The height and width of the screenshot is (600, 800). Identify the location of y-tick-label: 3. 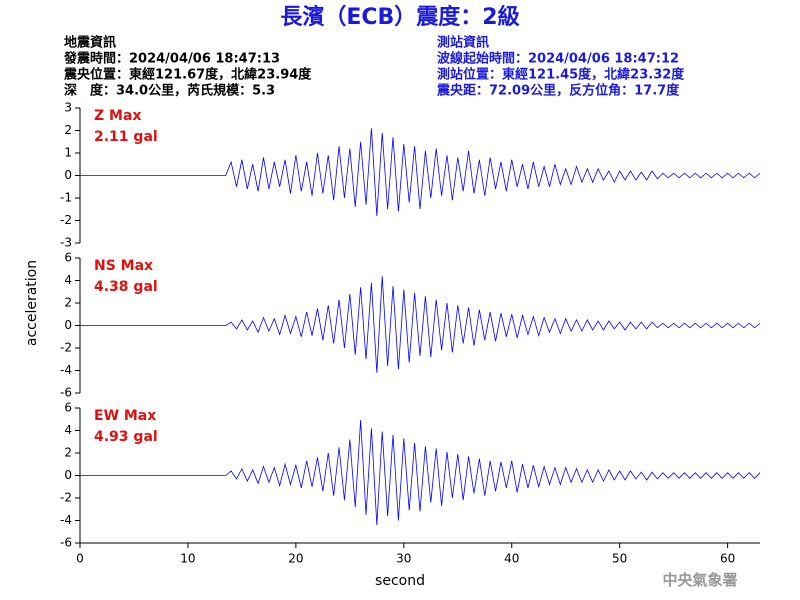
(68, 108).